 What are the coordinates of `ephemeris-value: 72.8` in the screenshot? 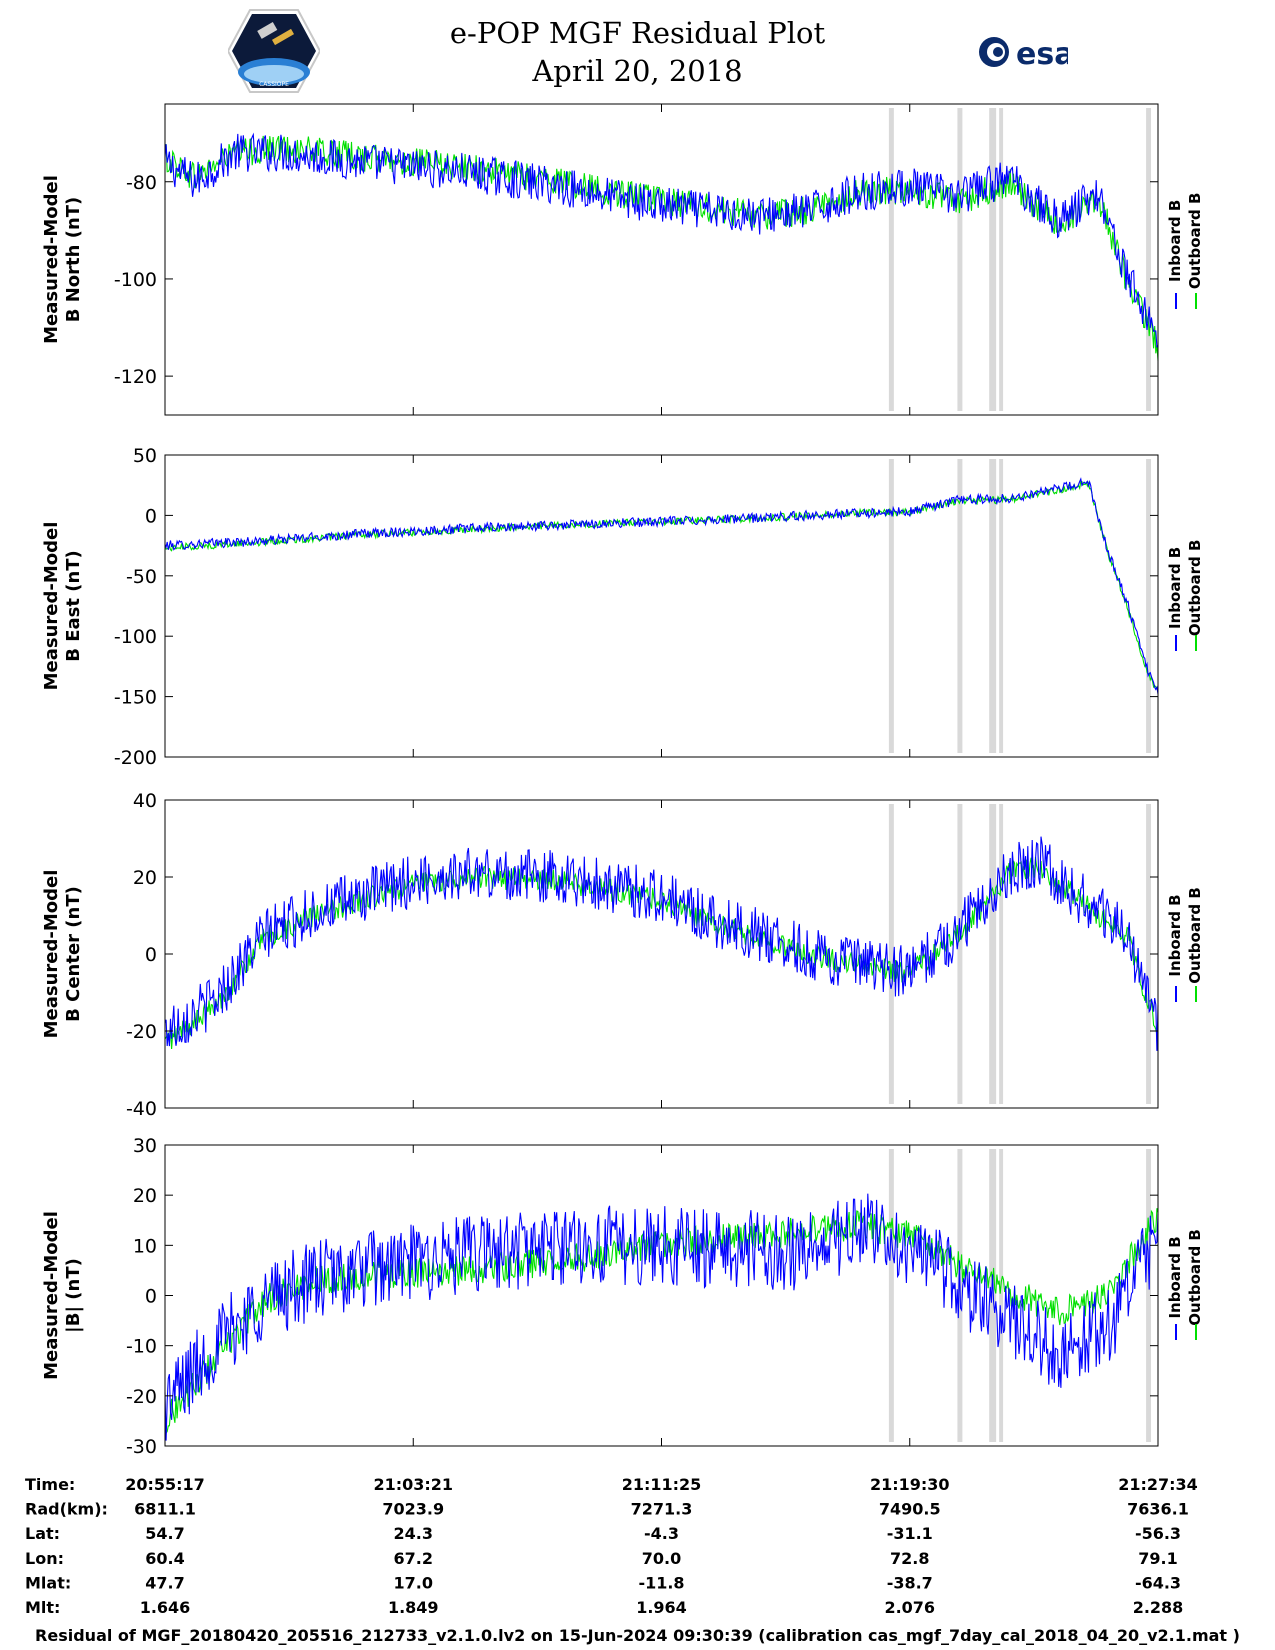 It's located at (909, 1558).